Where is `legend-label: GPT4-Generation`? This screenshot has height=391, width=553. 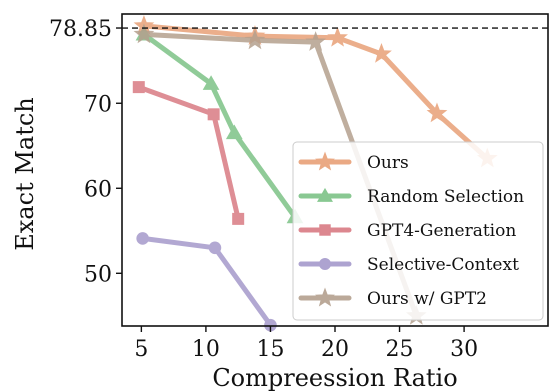
legend-label: GPT4-Generation is located at coordinates (441, 231).